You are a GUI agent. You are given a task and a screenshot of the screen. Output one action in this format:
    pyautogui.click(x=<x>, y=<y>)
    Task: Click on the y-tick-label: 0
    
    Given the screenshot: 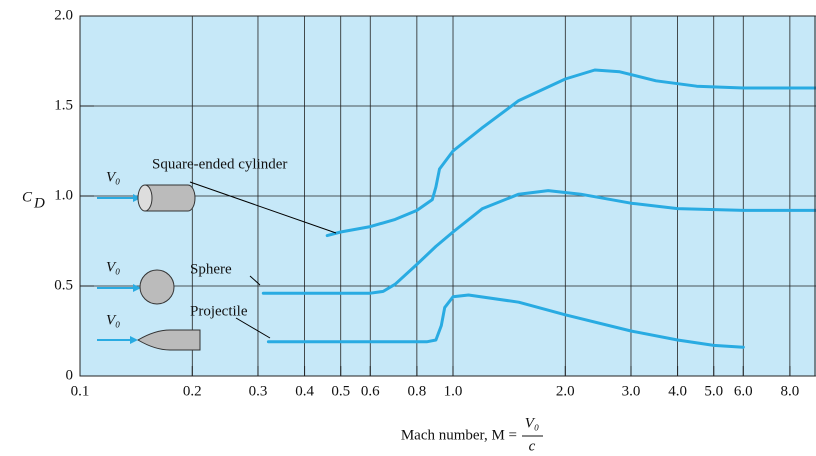 What is the action you would take?
    pyautogui.click(x=70, y=375)
    